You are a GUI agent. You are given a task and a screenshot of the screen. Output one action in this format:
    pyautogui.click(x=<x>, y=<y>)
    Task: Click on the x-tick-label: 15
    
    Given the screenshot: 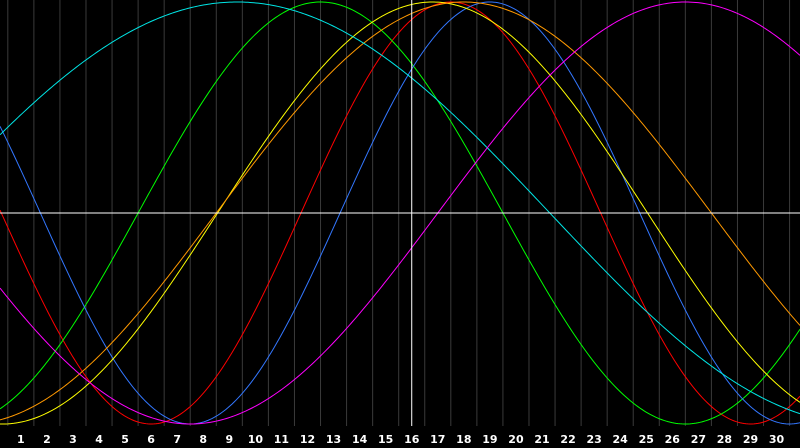 What is the action you would take?
    pyautogui.click(x=385, y=439)
    